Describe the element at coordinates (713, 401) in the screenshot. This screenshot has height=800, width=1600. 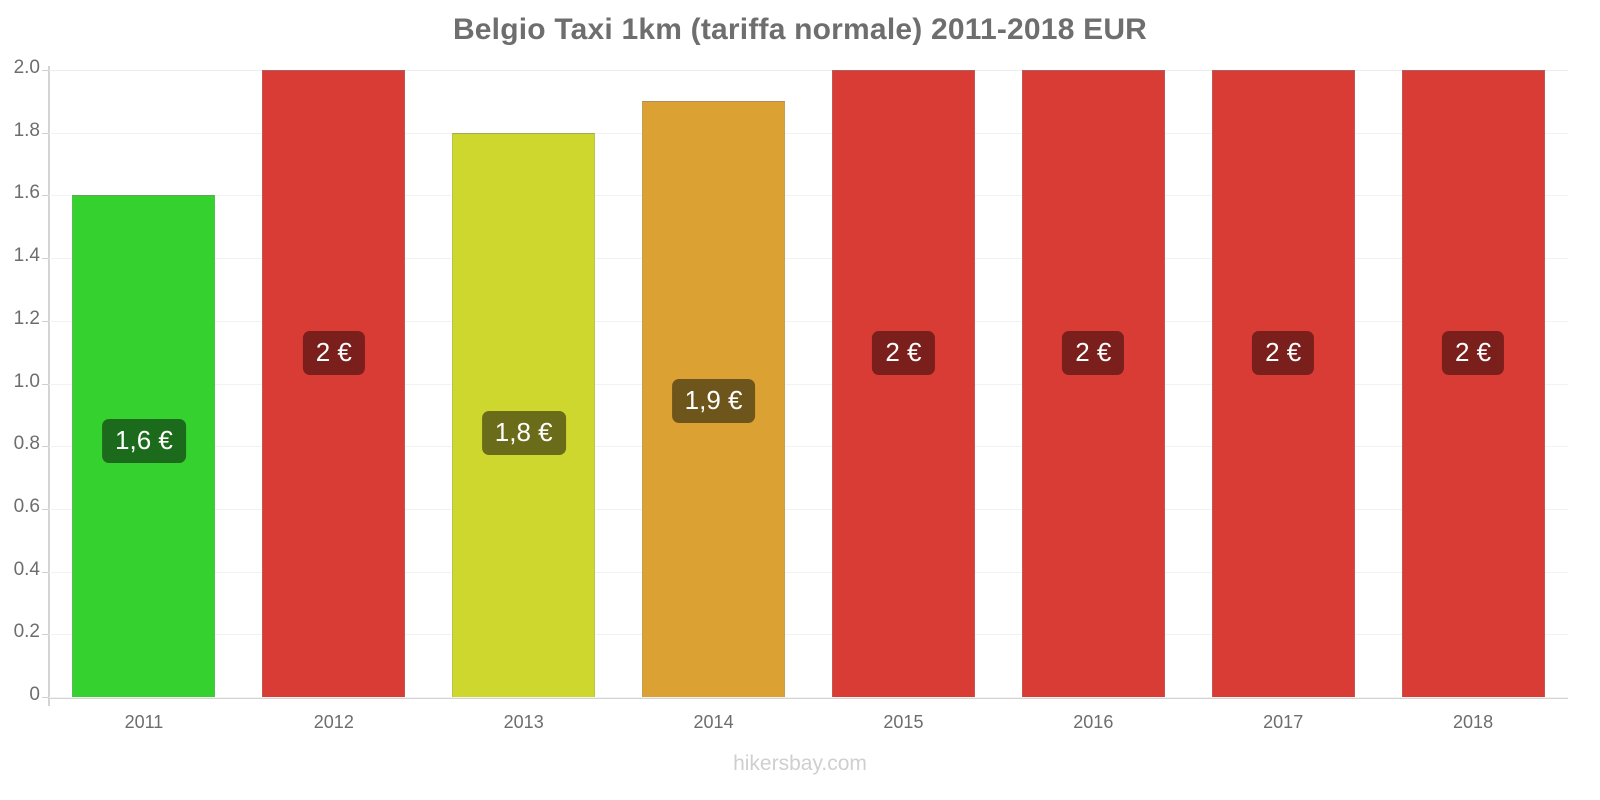
I see `bar-value-label: 1,9 €` at that location.